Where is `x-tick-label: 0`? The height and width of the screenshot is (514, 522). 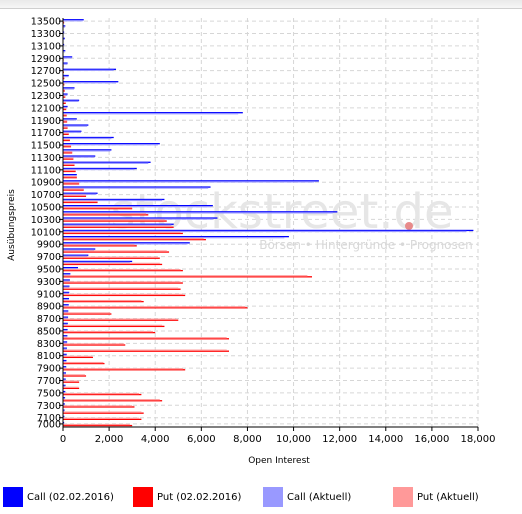 x-tick-label: 0 is located at coordinates (63, 439).